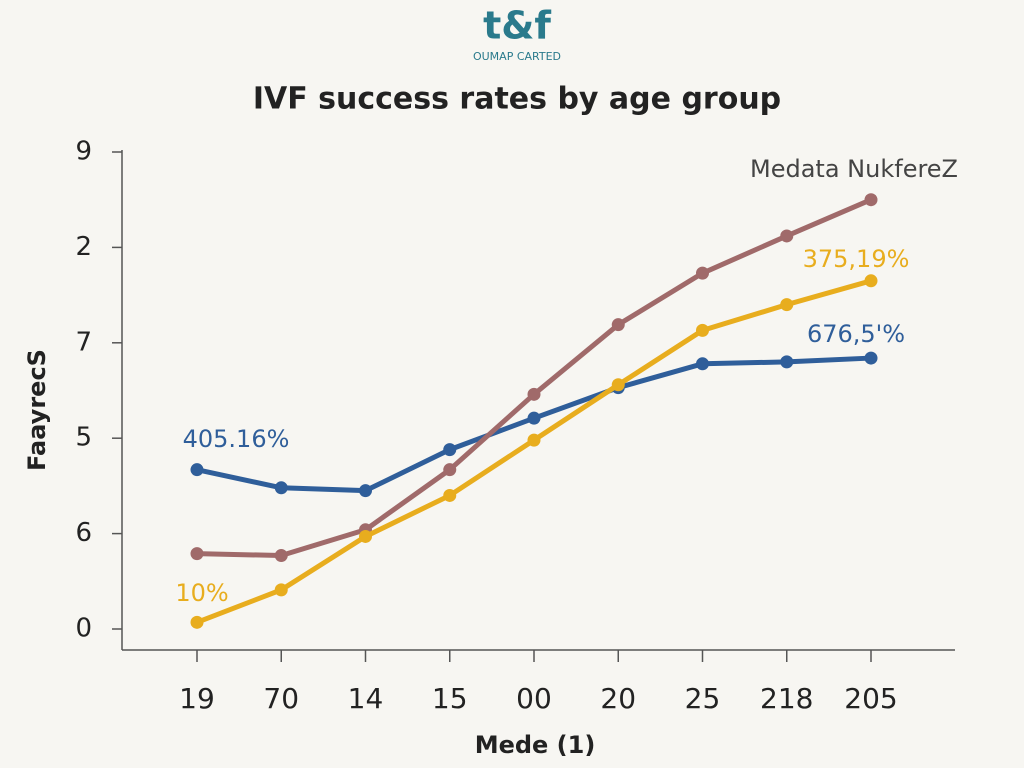 The height and width of the screenshot is (768, 1024). What do you see at coordinates (197, 698) in the screenshot?
I see `x-tick-label: 19` at bounding box center [197, 698].